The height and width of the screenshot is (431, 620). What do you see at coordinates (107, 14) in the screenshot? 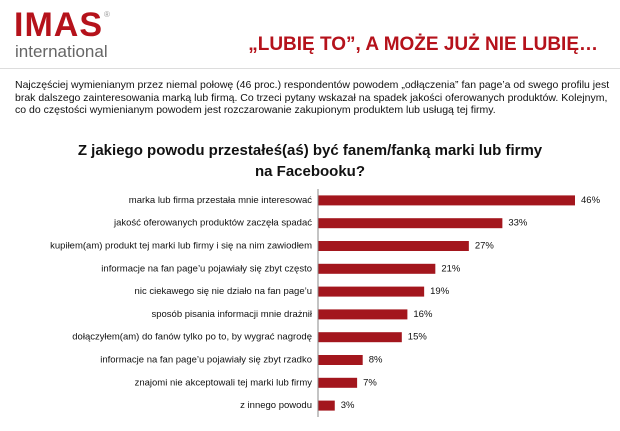
I see `logo-mark: ®` at bounding box center [107, 14].